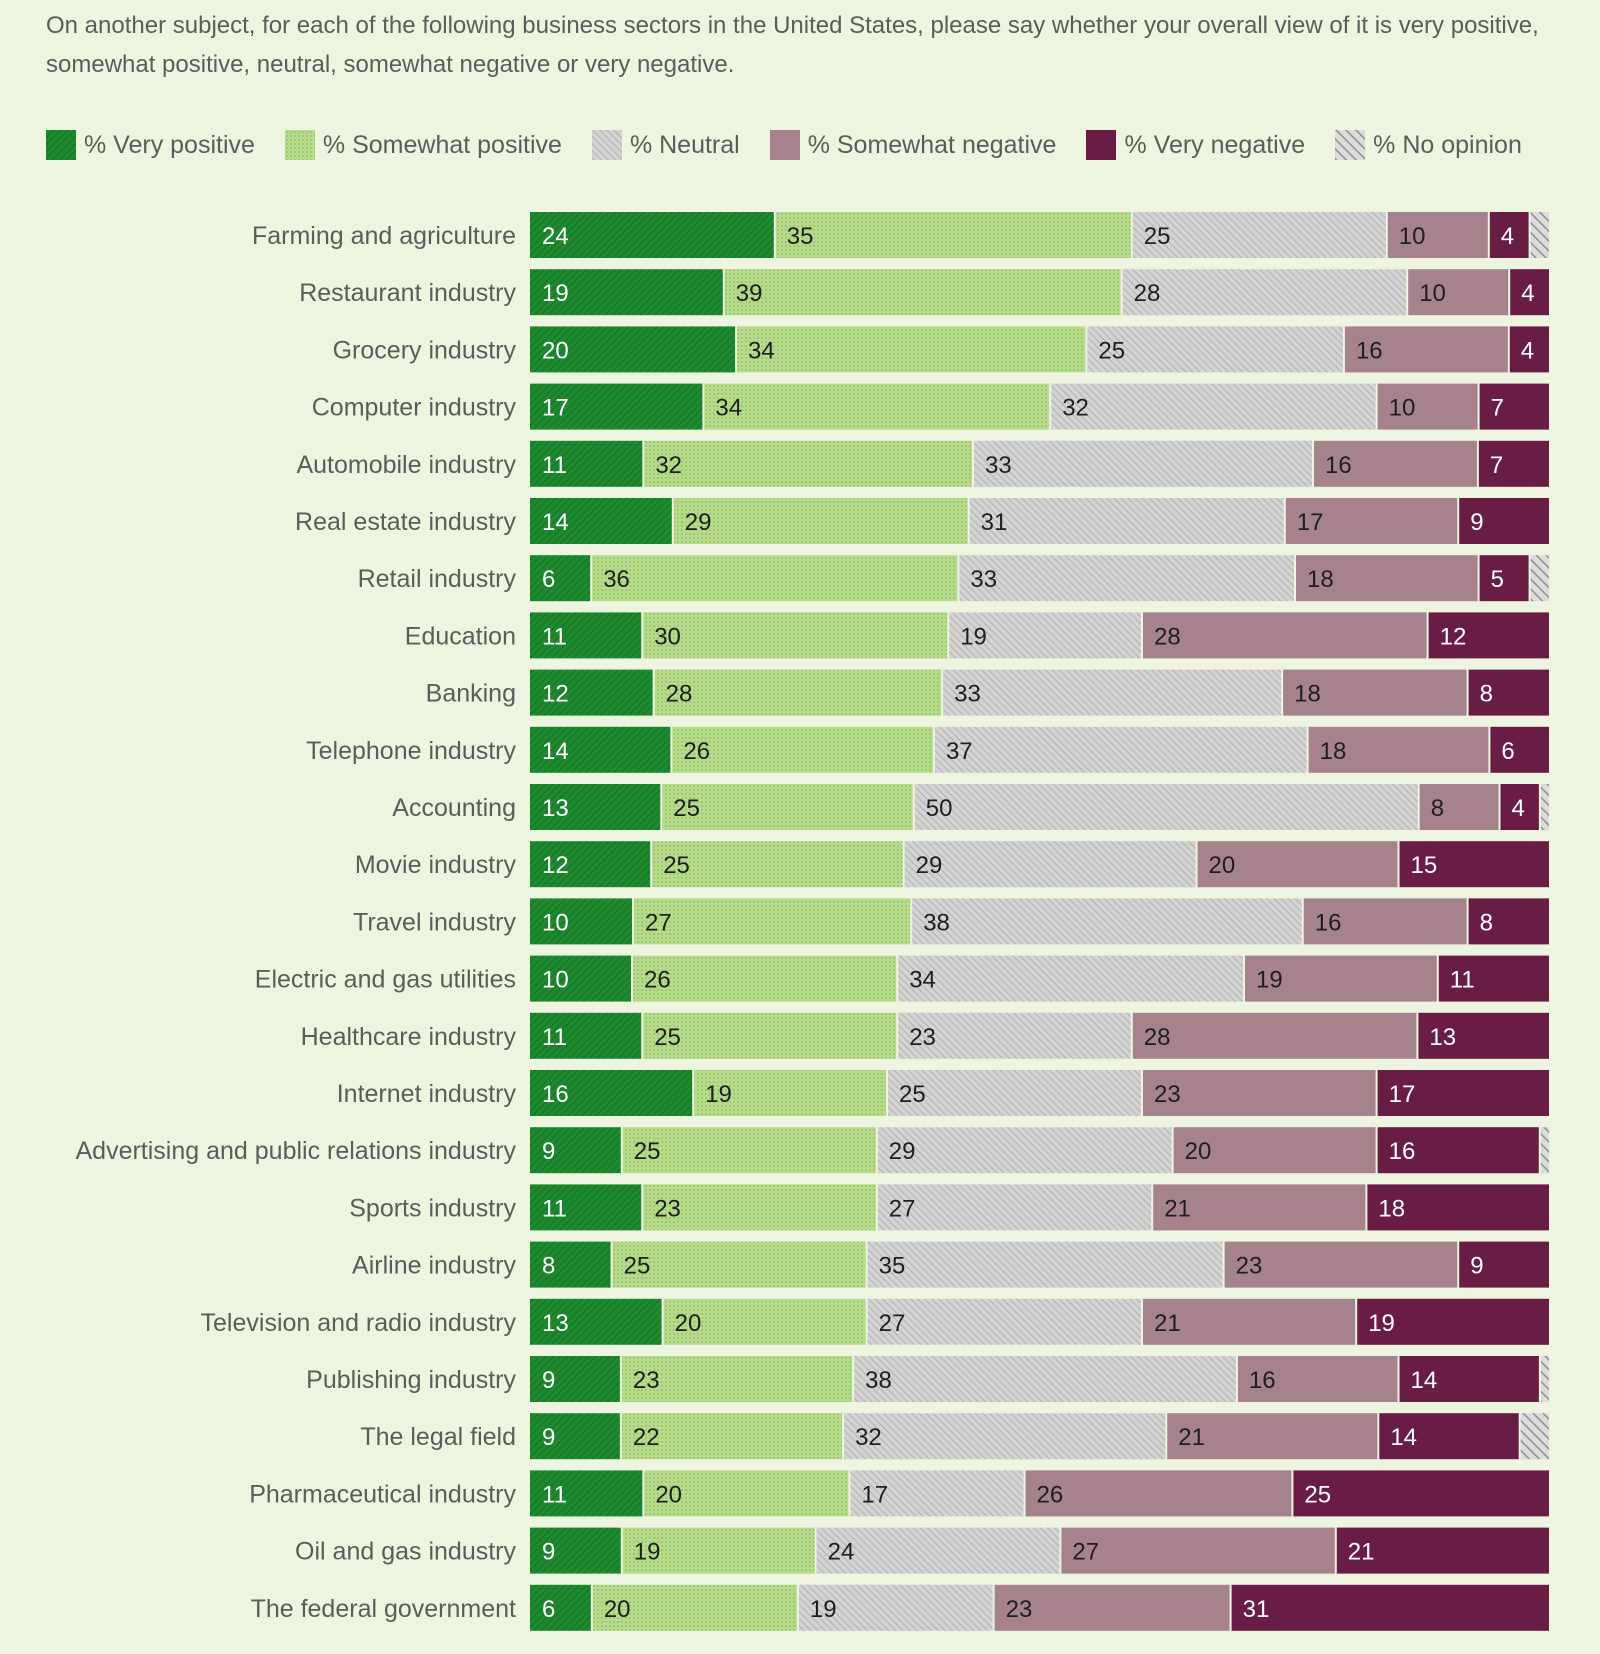 The image size is (1600, 1654). I want to click on data-label-somewhat-positive: 26, so click(696, 751).